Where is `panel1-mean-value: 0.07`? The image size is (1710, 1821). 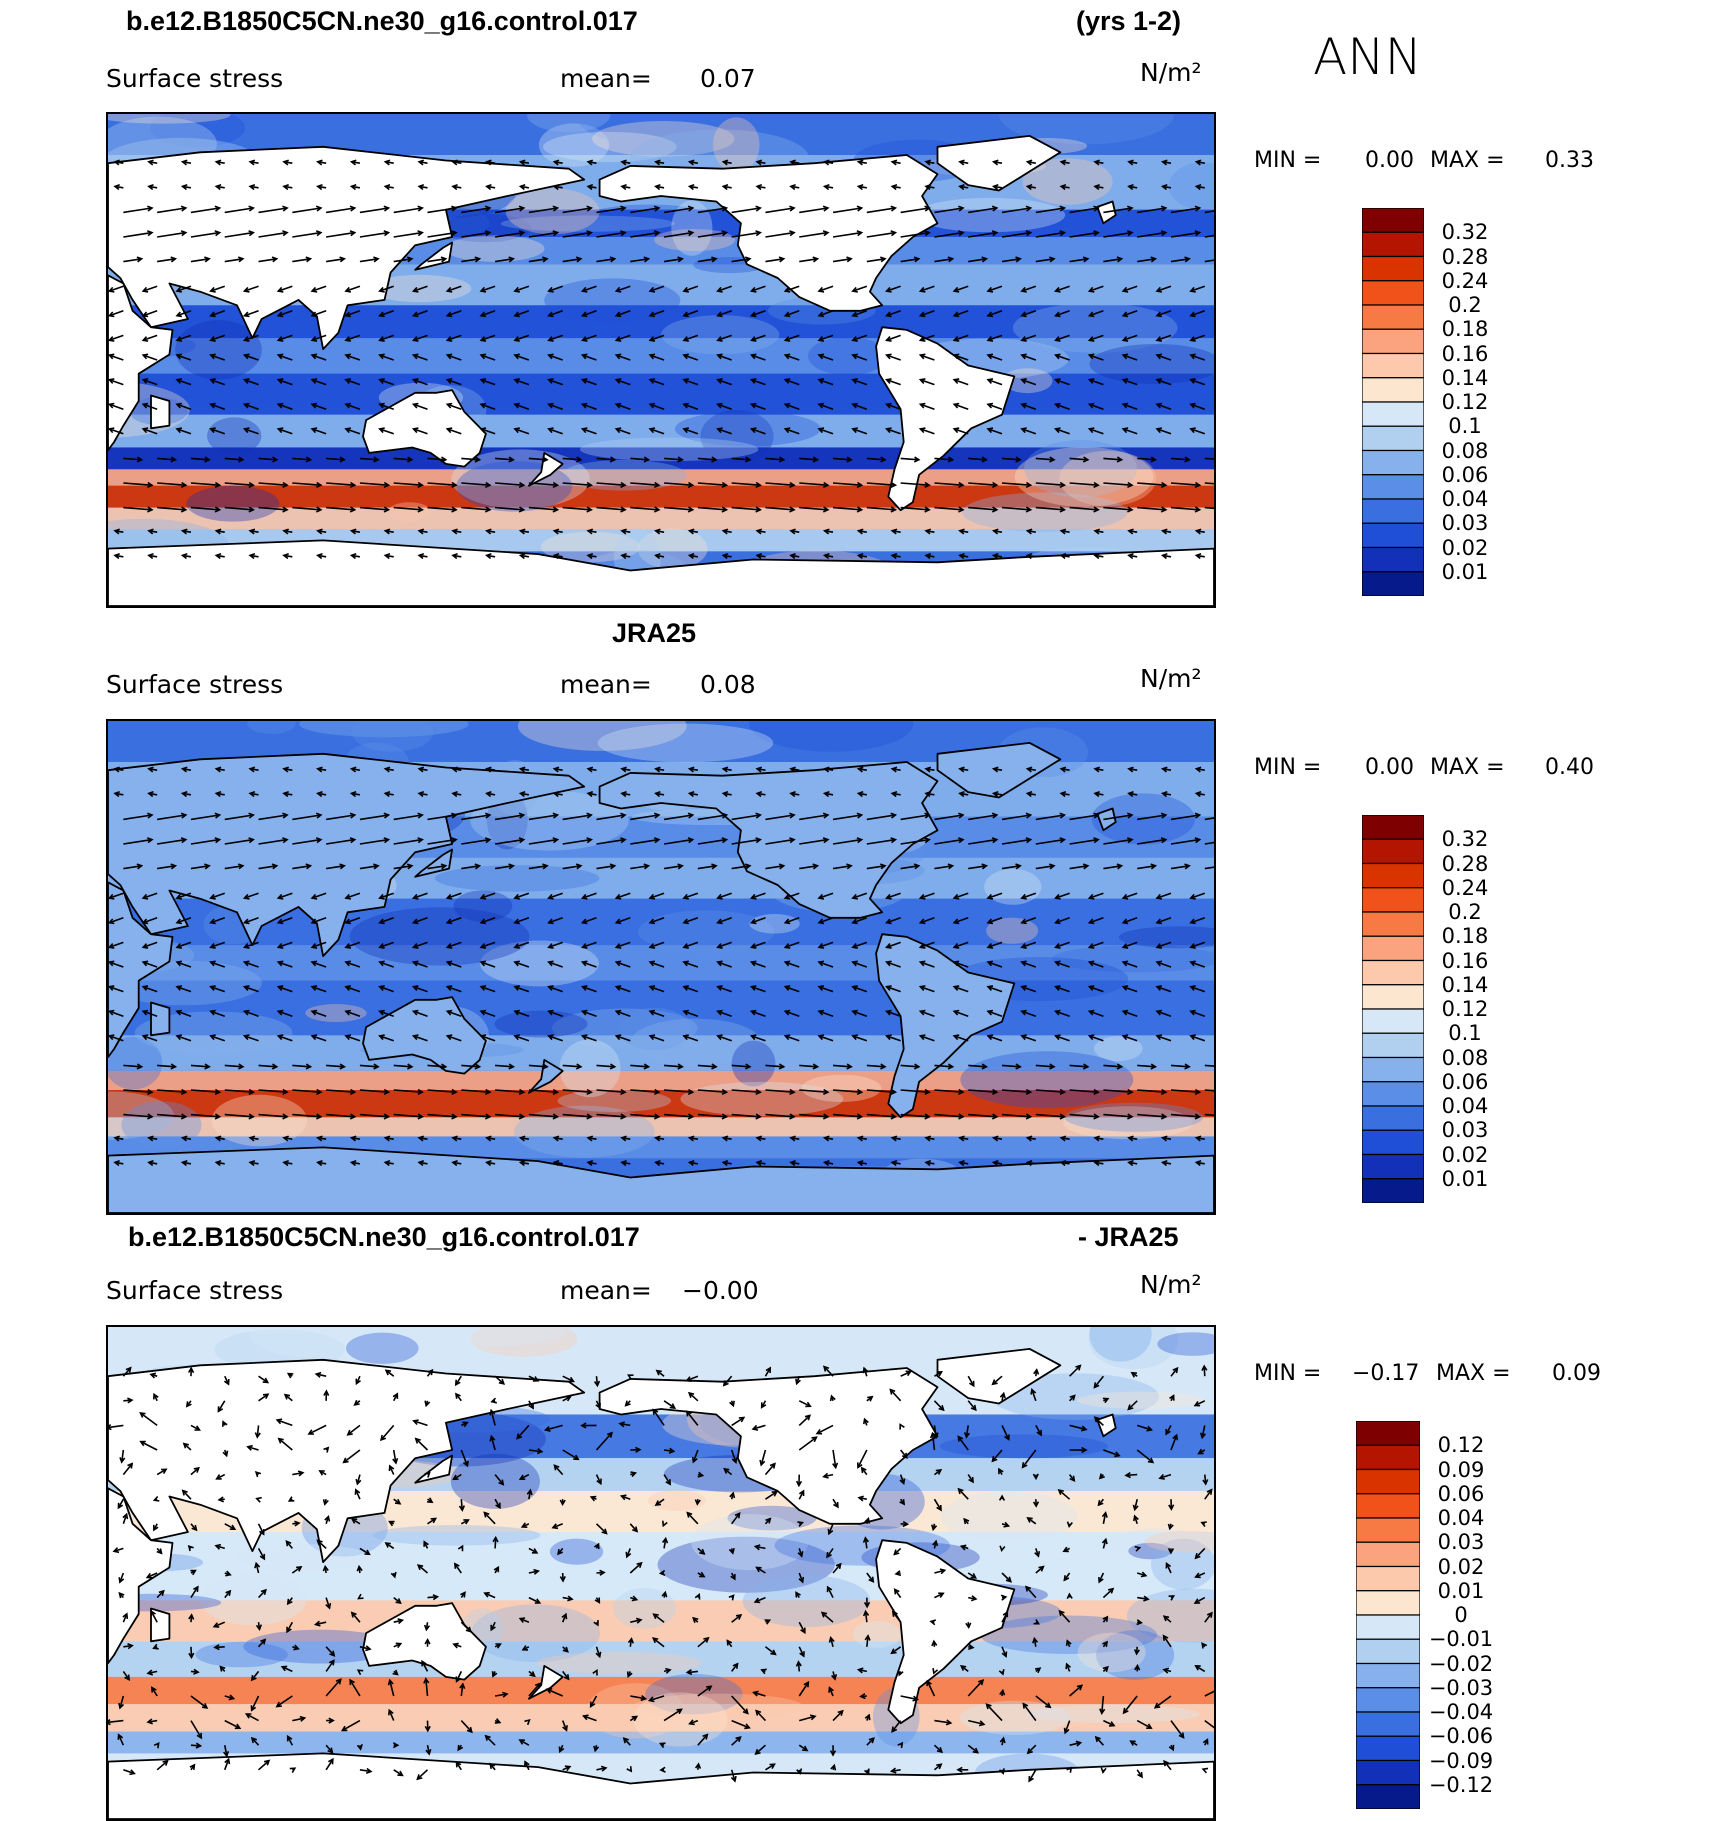
panel1-mean-value: 0.07 is located at coordinates (728, 78).